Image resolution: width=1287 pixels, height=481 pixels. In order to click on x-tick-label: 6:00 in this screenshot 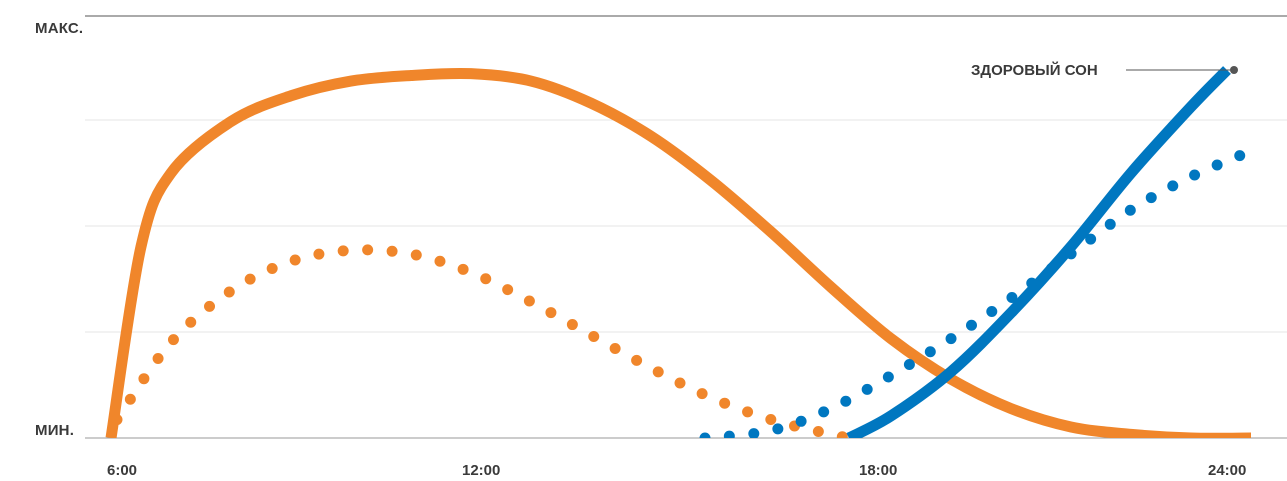, I will do `click(122, 470)`.